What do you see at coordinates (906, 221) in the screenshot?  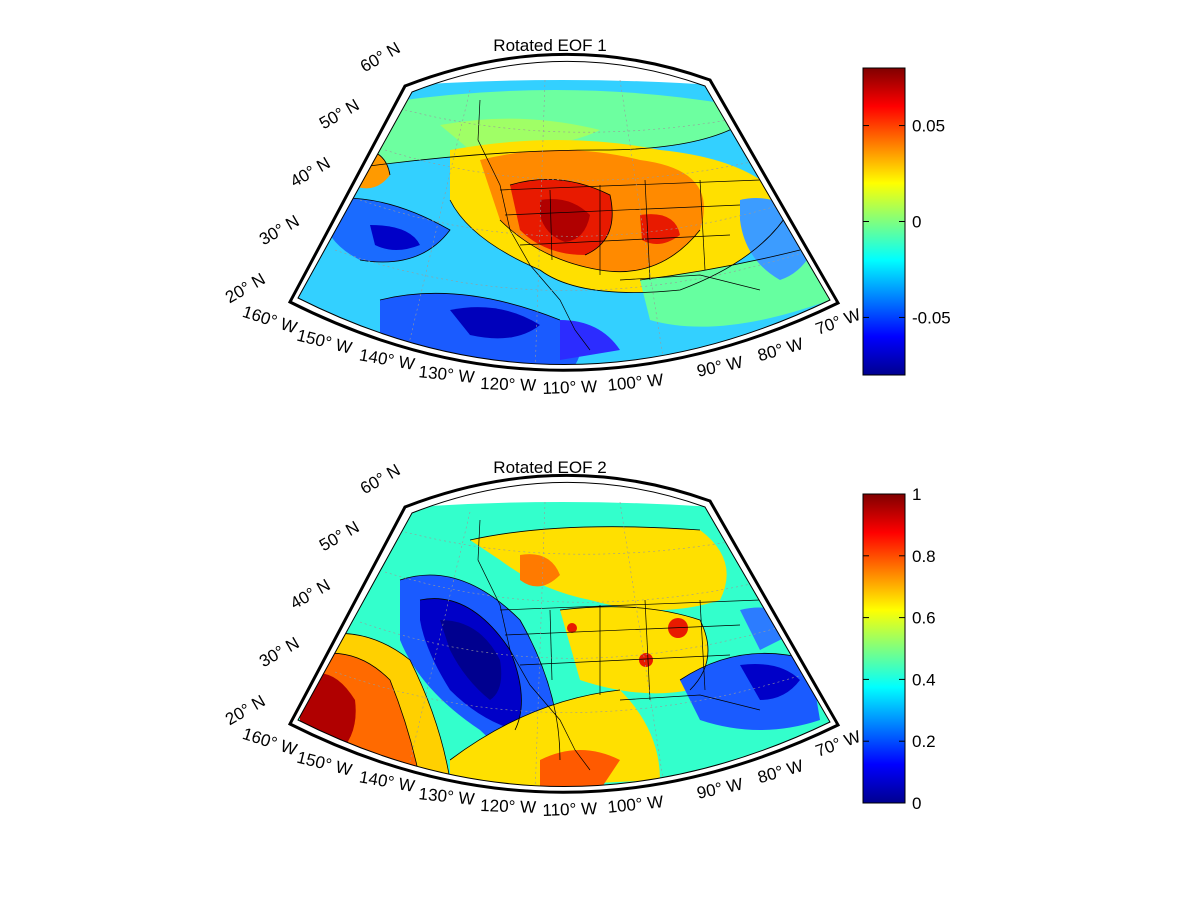 I see `panel-1-colorbar: 0.05 0 -0.05` at bounding box center [906, 221].